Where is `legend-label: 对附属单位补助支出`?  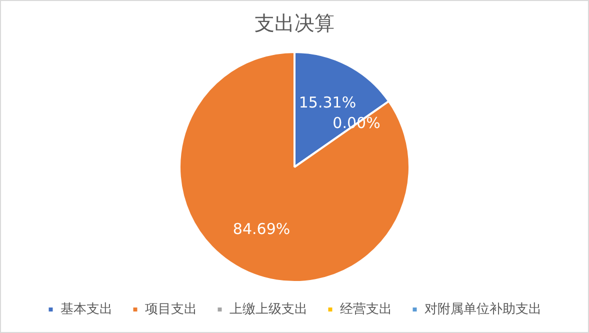
legend-label: 对附属单位补助支出 is located at coordinates (483, 309).